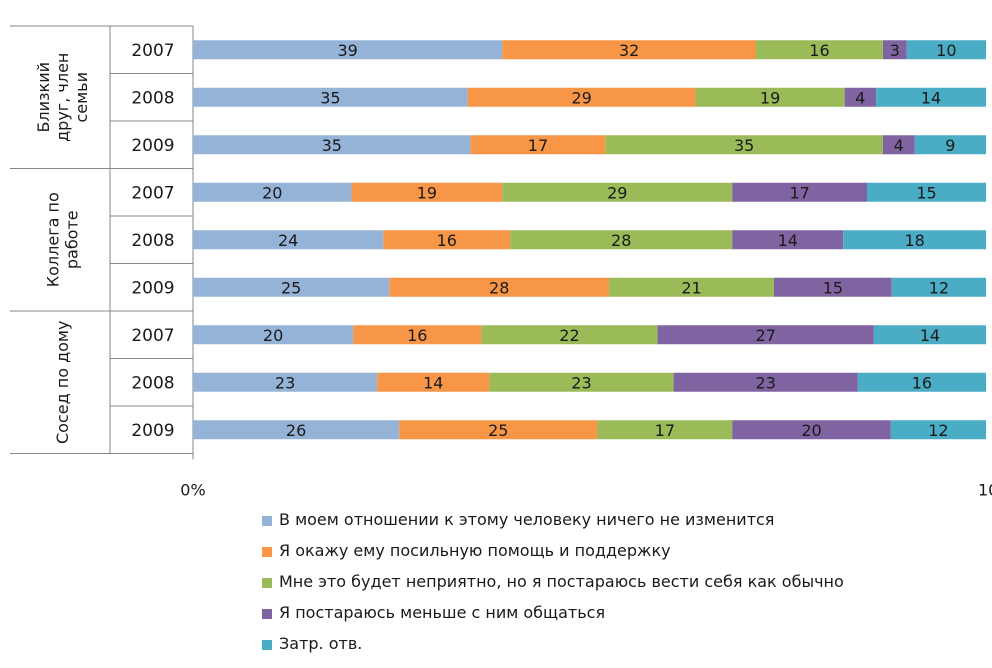 This screenshot has height=668, width=992. What do you see at coordinates (62, 382) in the screenshot?
I see `group-label: Сосед по дому` at bounding box center [62, 382].